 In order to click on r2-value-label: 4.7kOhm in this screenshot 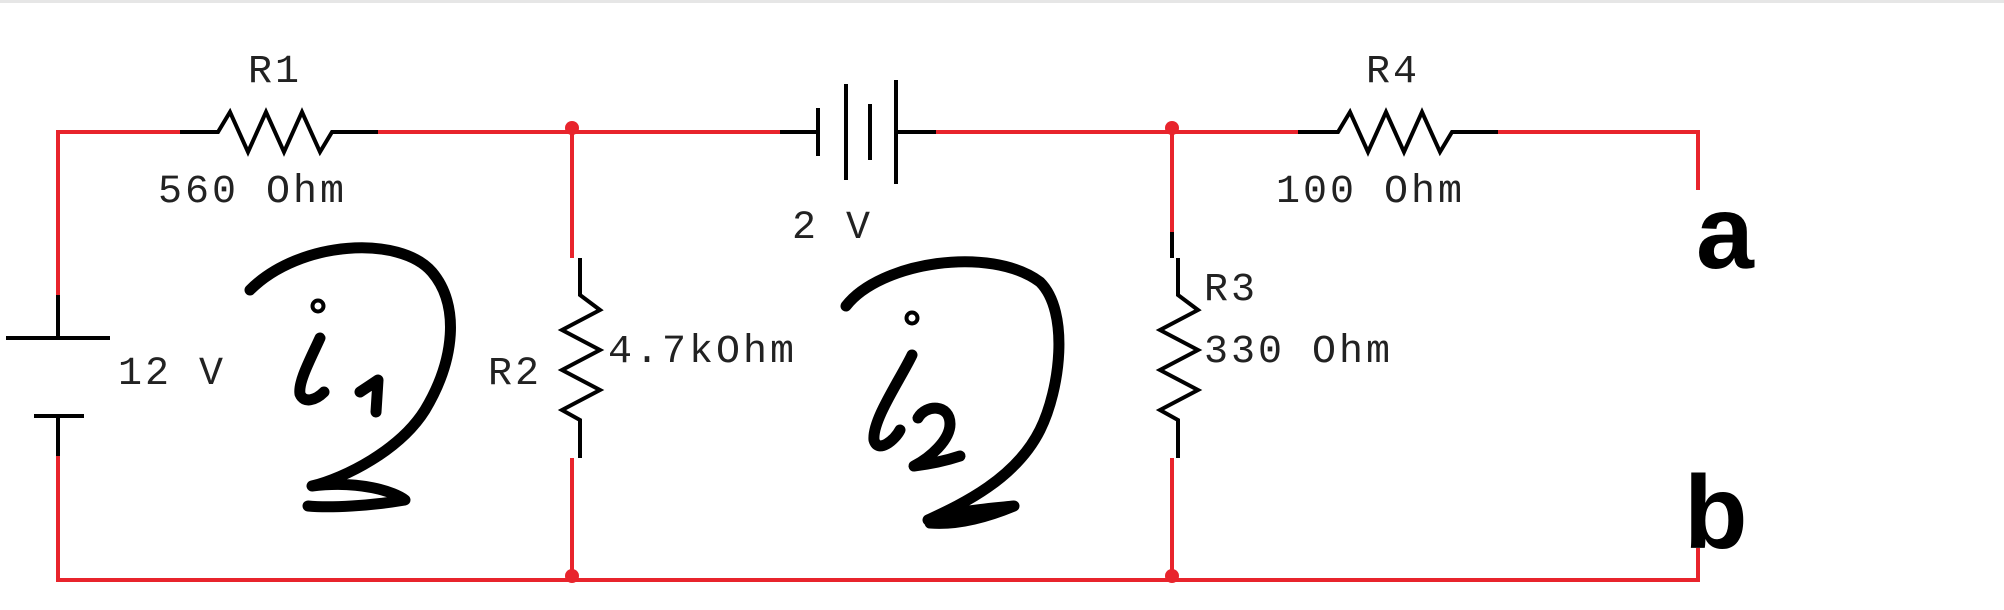, I will do `click(702, 352)`.